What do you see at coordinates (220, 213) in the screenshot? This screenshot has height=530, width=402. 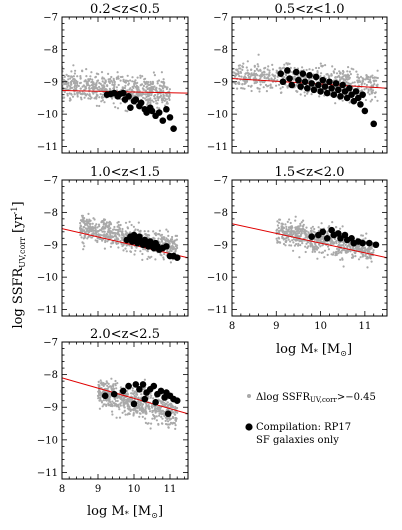 I see `y-tick-label: −8` at bounding box center [220, 213].